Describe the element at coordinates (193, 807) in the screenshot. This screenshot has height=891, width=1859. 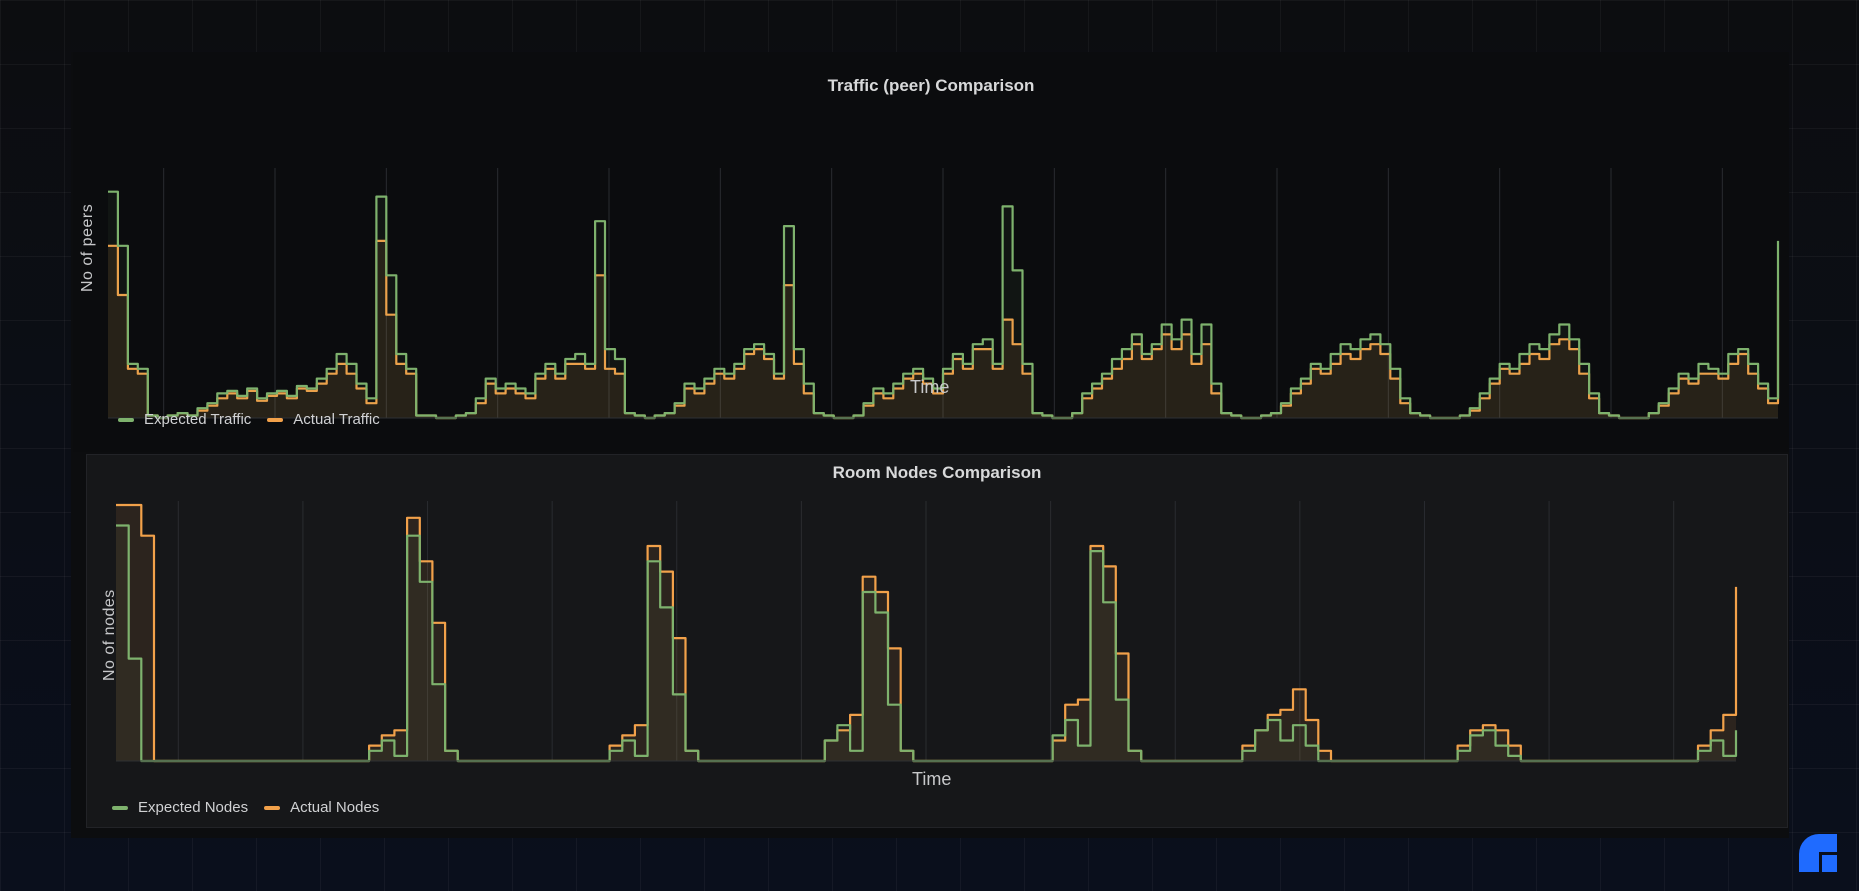
I see `legend-label: Expected Nodes` at that location.